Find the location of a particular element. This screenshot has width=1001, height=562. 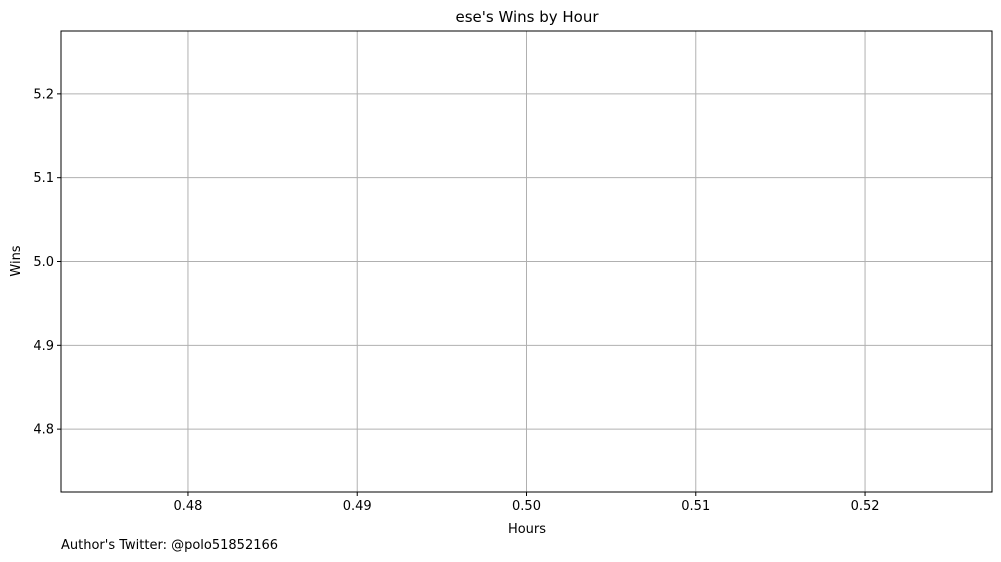

y-tick-label: 5.0 is located at coordinates (43, 262).